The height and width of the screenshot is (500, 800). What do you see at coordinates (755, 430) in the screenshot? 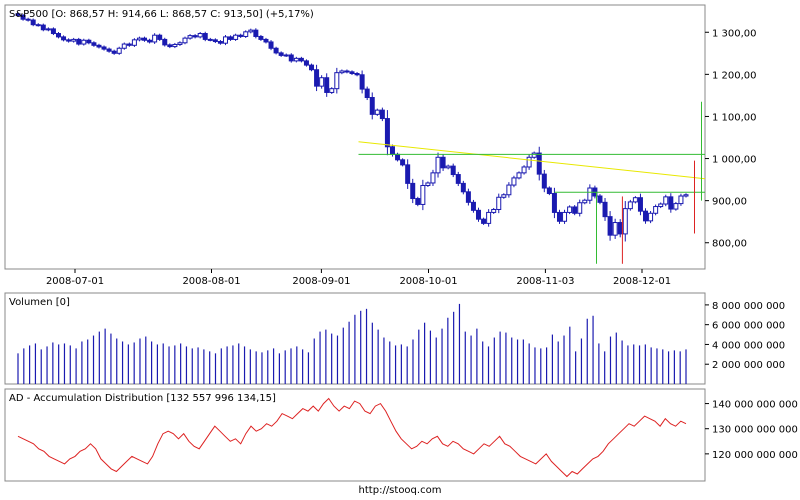
I see `ad-y-tick-label: 130 000 000 000` at bounding box center [755, 430].